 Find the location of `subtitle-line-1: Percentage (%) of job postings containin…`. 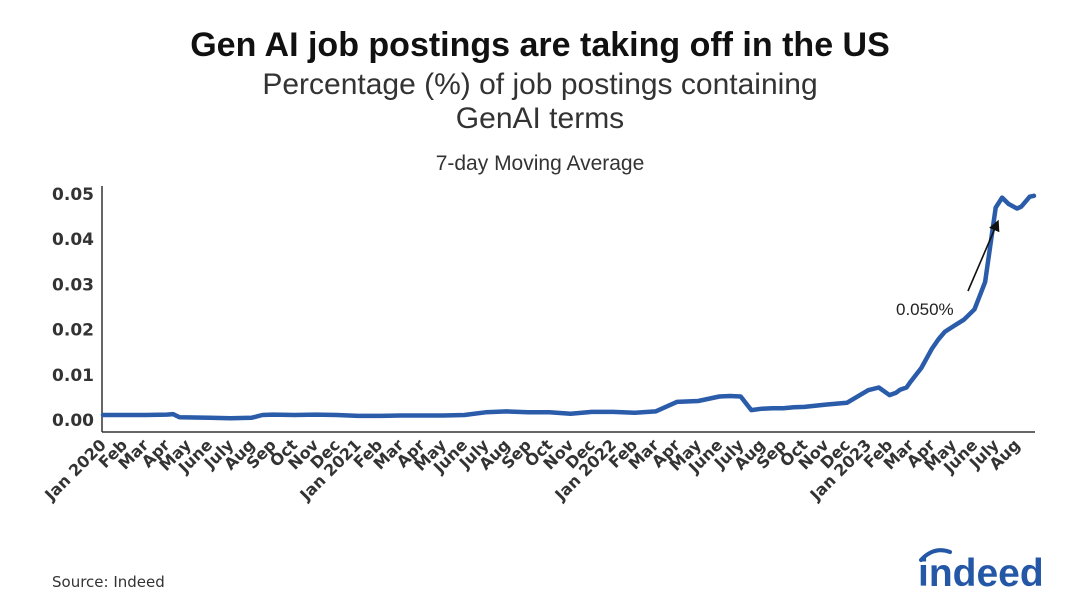

subtitle-line-1: Percentage (%) of job postings containin… is located at coordinates (540, 84).